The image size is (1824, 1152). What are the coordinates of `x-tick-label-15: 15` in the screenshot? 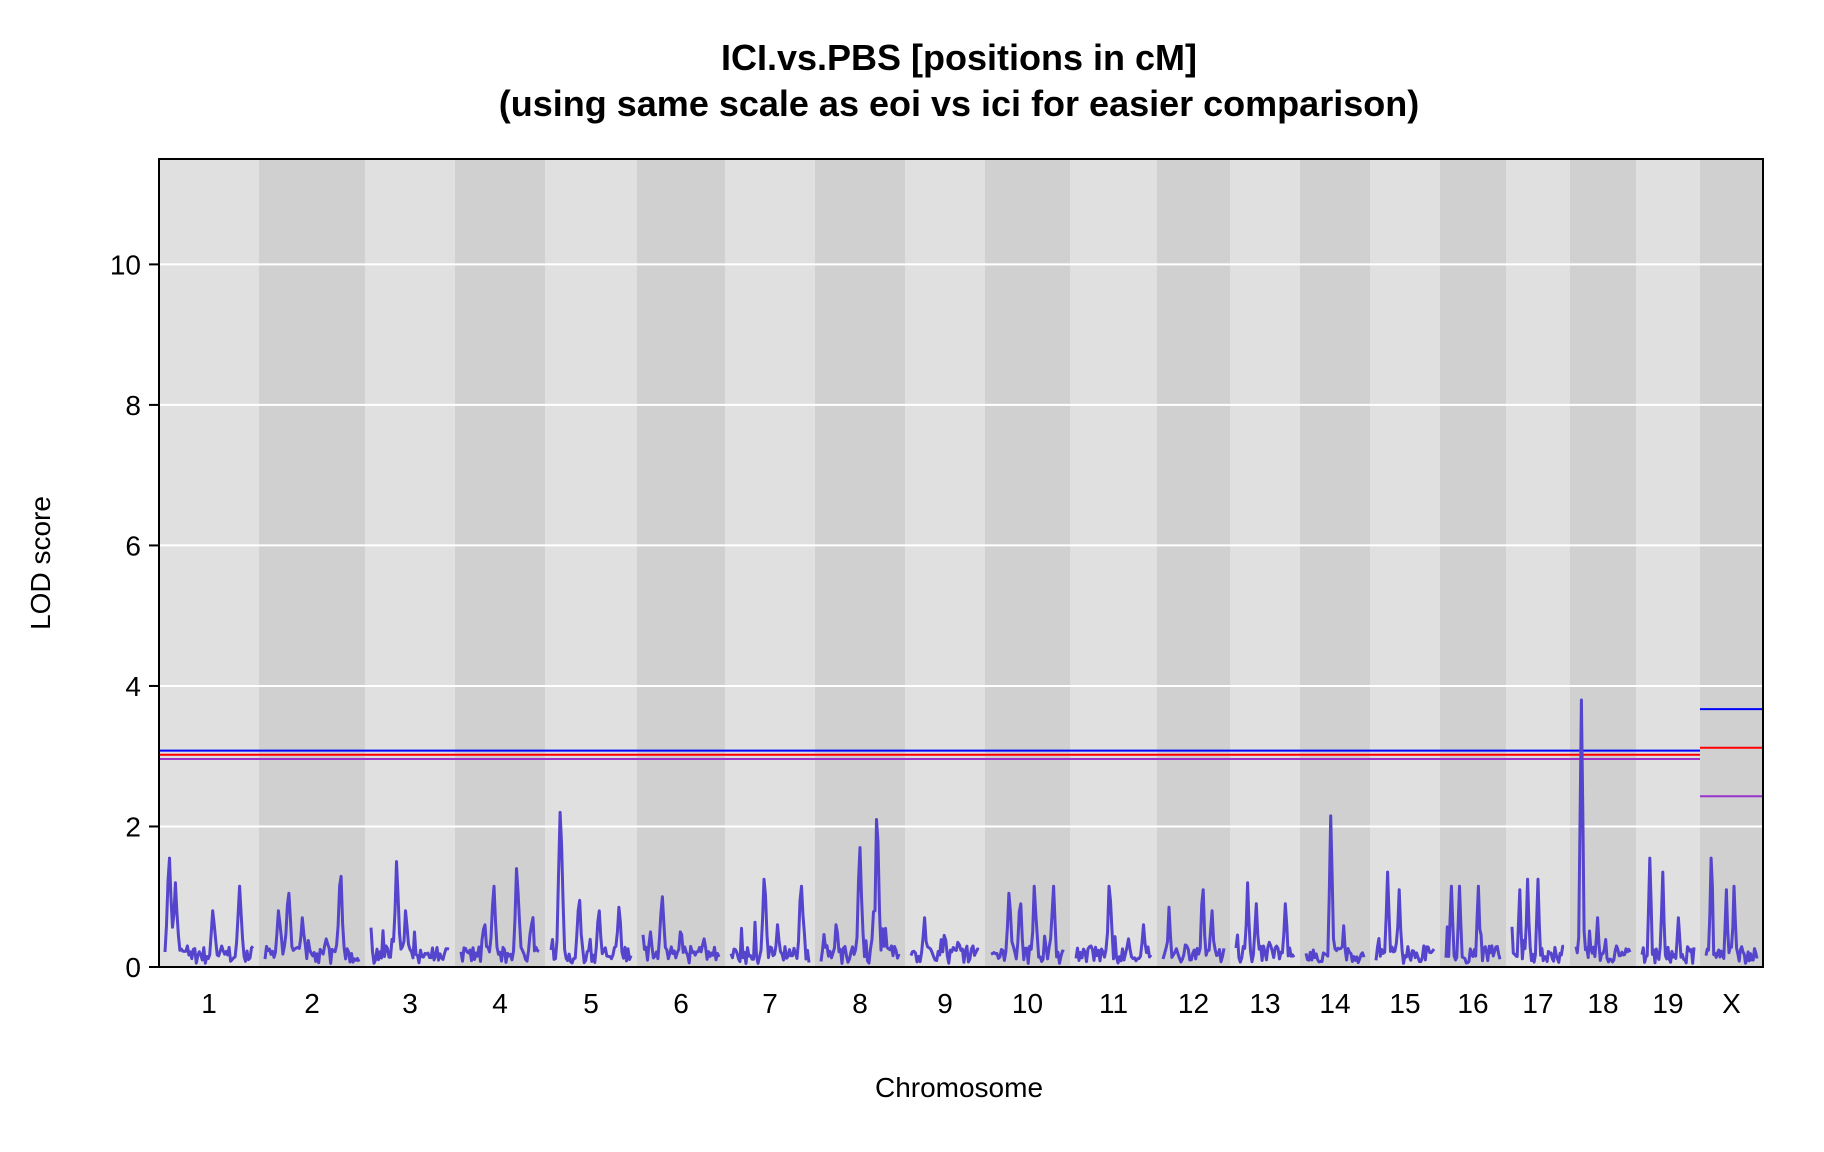 It's located at (1404, 1003).